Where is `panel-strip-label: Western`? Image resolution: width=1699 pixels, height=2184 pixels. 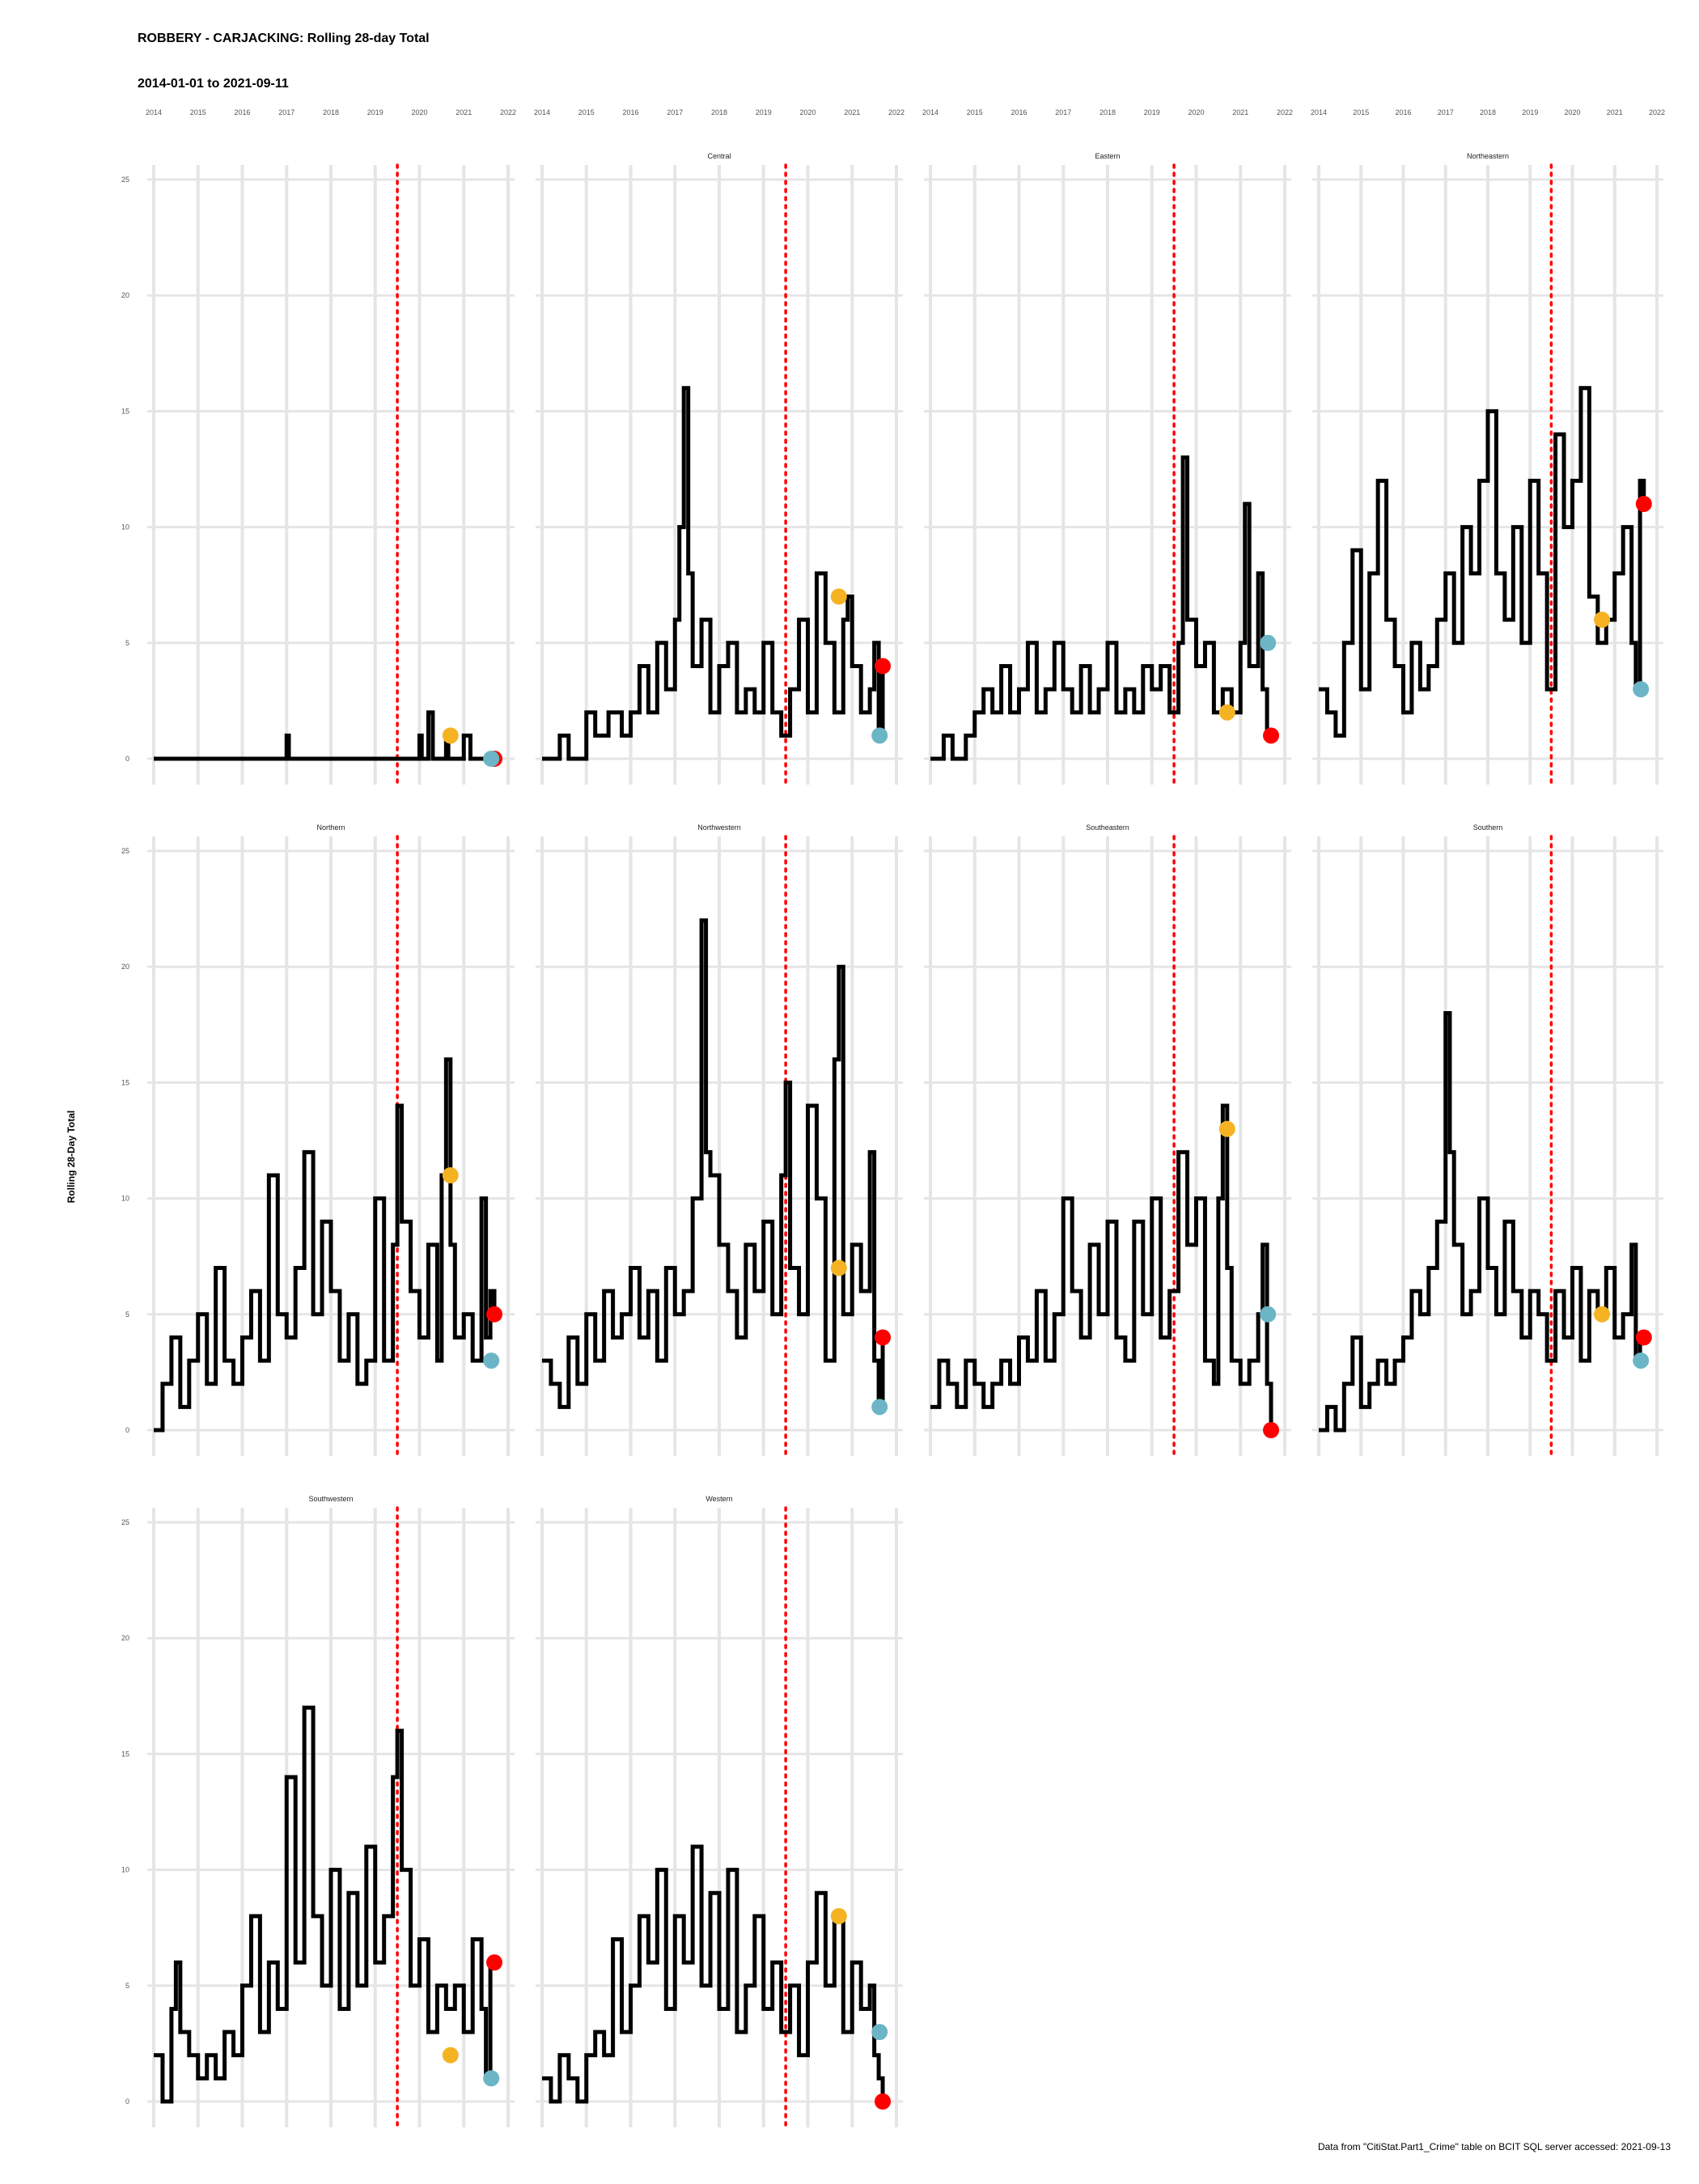 panel-strip-label: Western is located at coordinates (718, 1499).